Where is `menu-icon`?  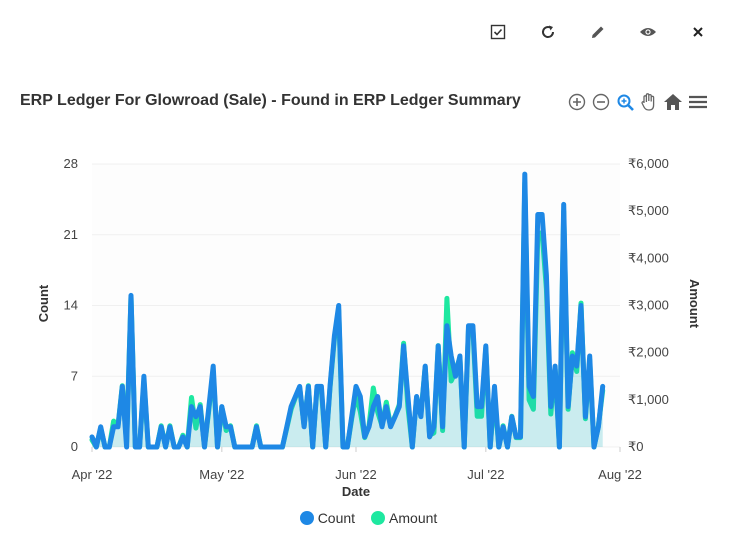
menu-icon is located at coordinates (698, 102).